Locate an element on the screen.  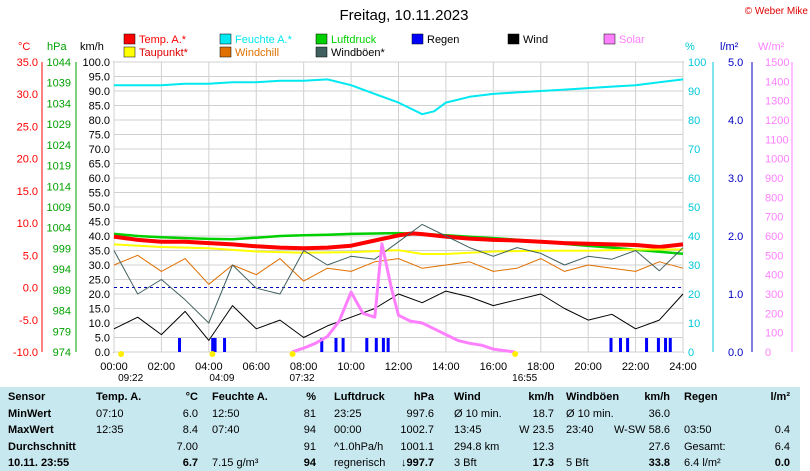
time-marker-label: 04:09 is located at coordinates (221, 378).